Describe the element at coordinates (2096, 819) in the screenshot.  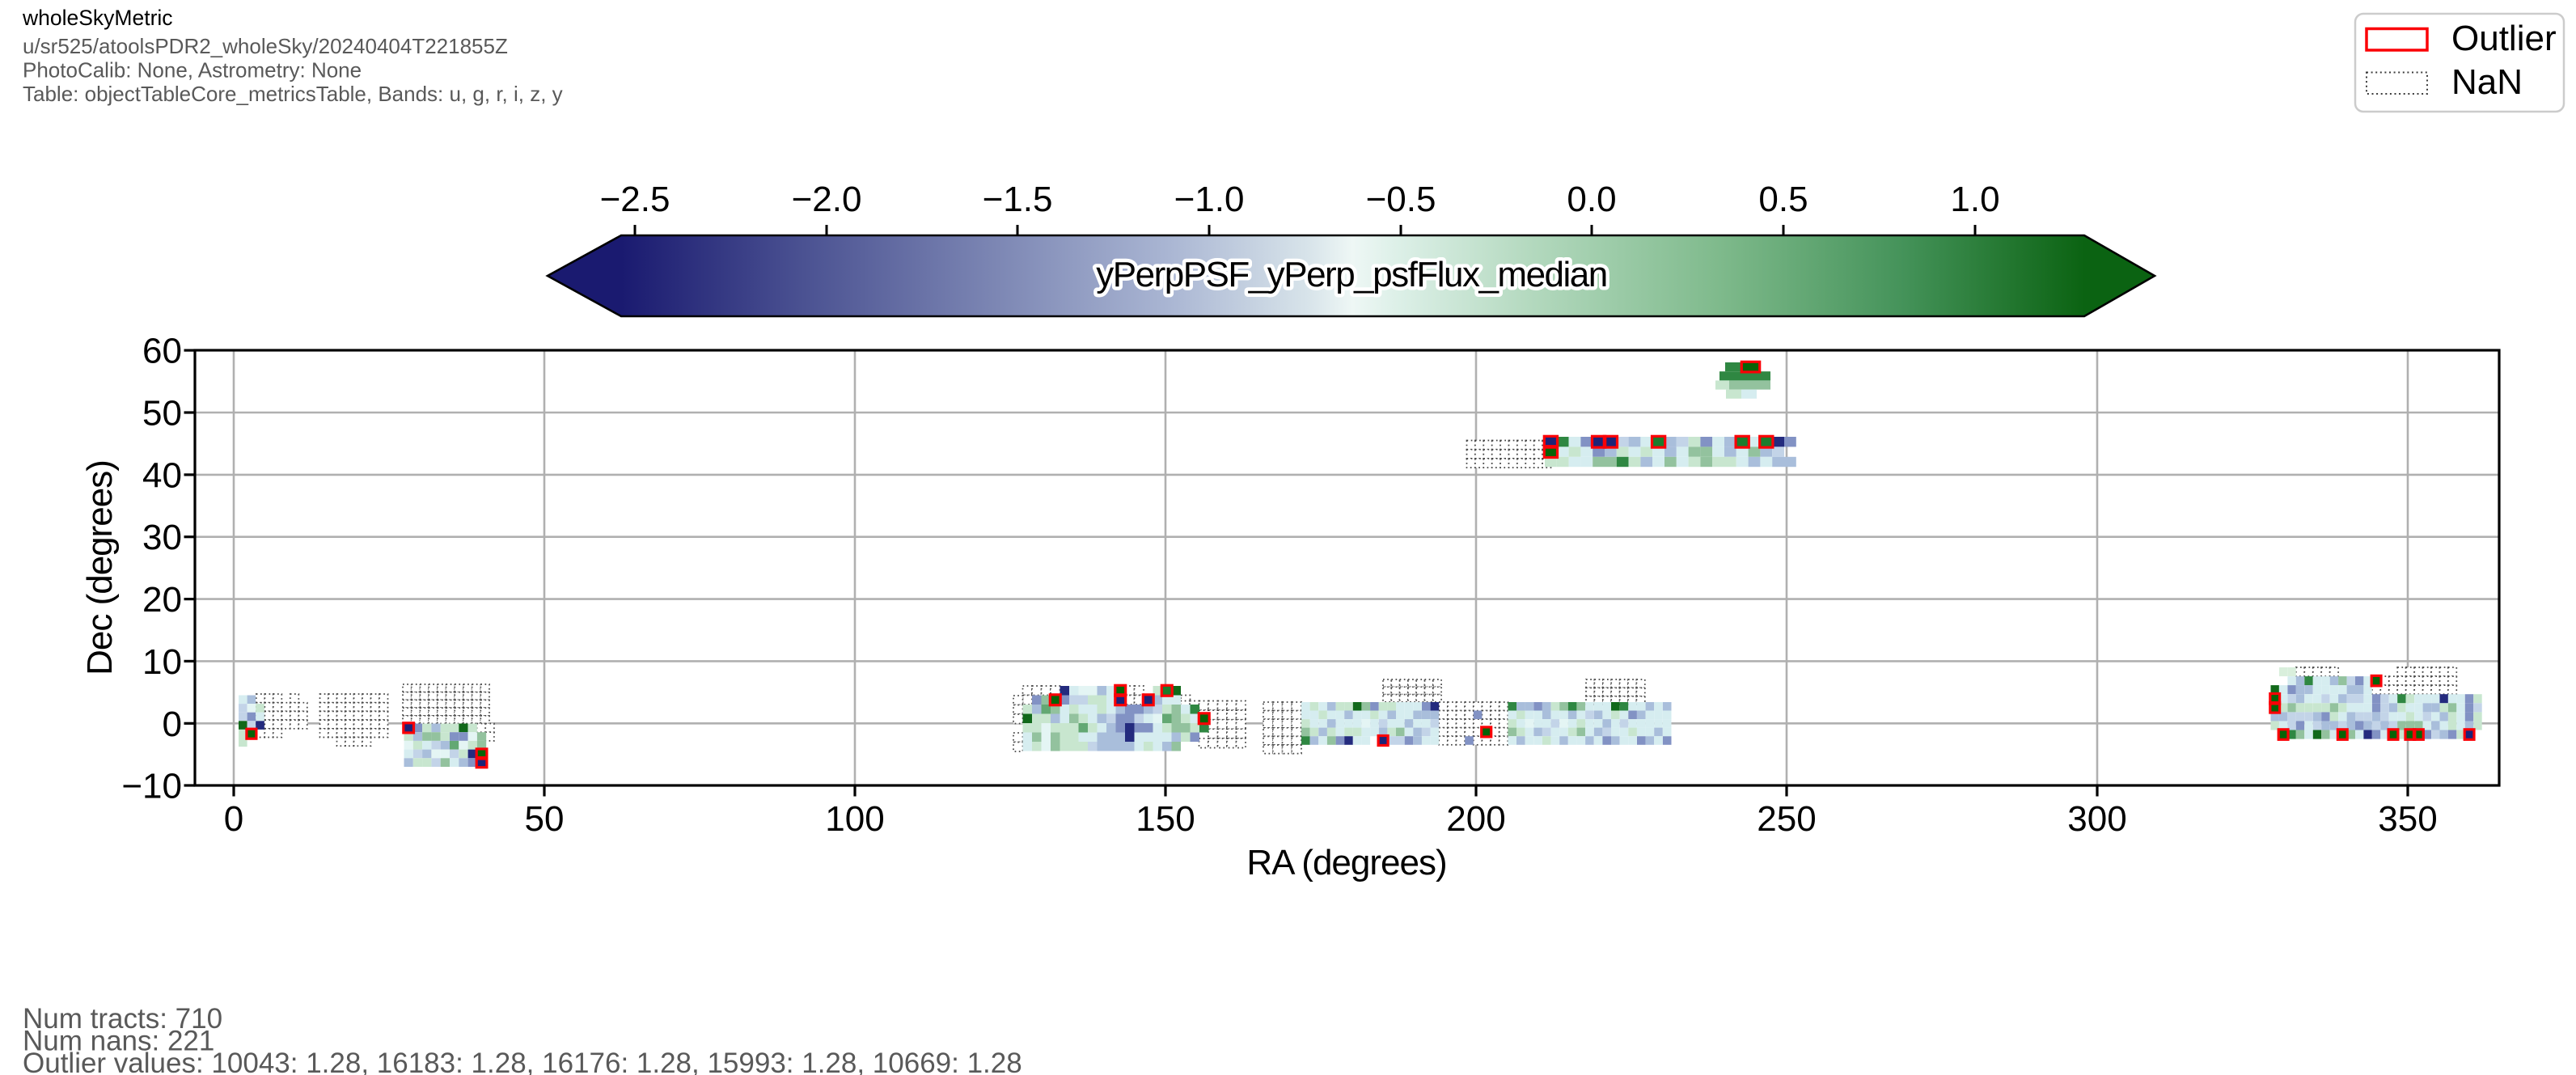
I see `svg-text: 300` at that location.